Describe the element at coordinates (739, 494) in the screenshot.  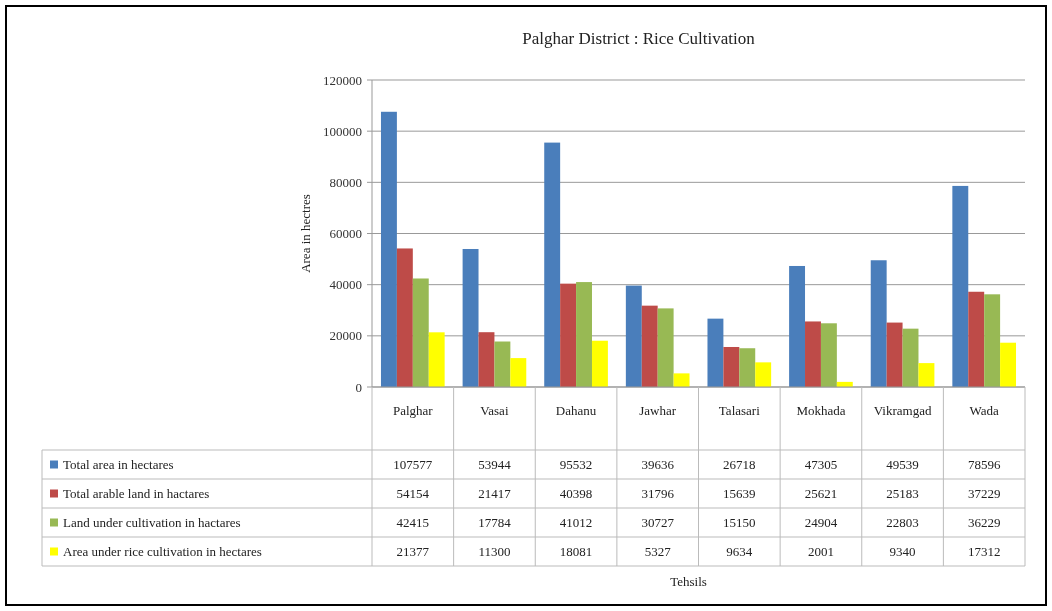
I see `data-label: 15639` at that location.